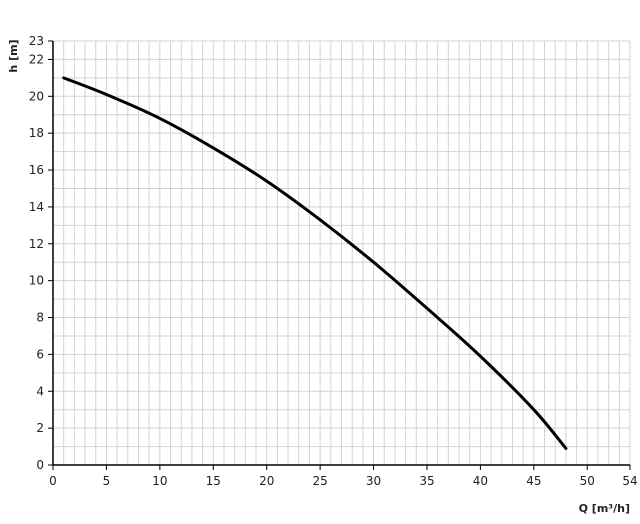 The width and height of the screenshot is (640, 524). What do you see at coordinates (319, 481) in the screenshot?
I see `x-tick-label: 25` at bounding box center [319, 481].